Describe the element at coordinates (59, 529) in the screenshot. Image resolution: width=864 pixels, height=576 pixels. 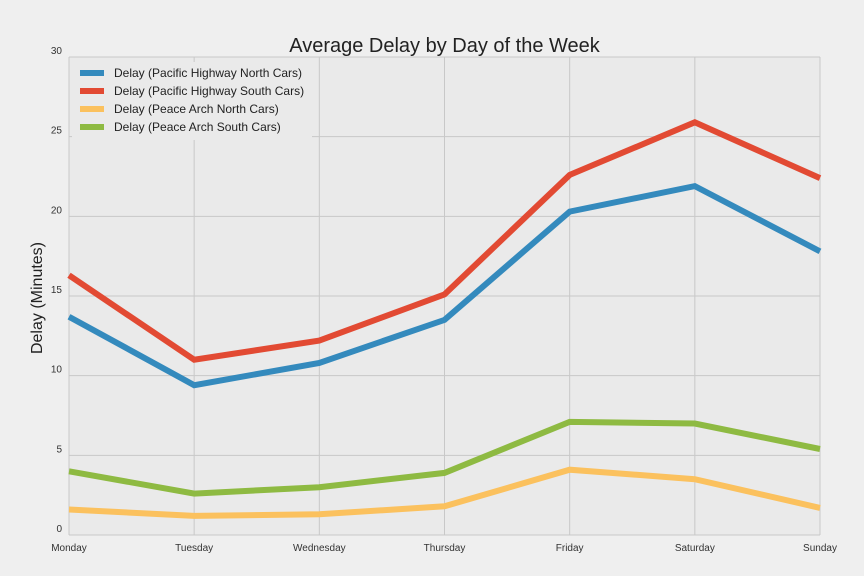
I see `y-tick-label: 0` at that location.